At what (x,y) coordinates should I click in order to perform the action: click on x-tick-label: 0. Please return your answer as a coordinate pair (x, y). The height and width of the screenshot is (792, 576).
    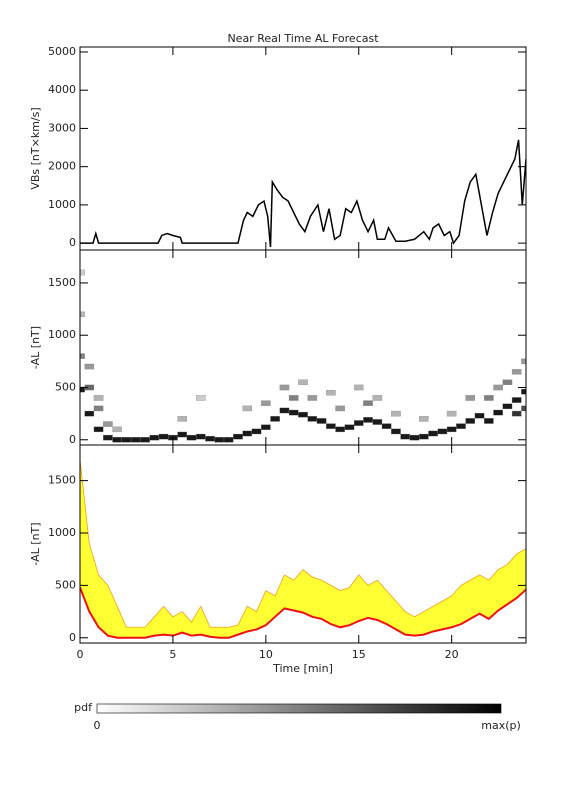
    Looking at the image, I should click on (80, 654).